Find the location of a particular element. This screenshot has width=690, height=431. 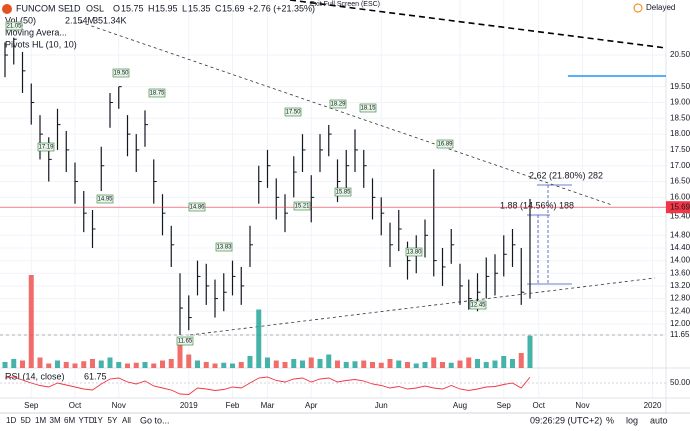

scale-button: auto is located at coordinates (659, 420).